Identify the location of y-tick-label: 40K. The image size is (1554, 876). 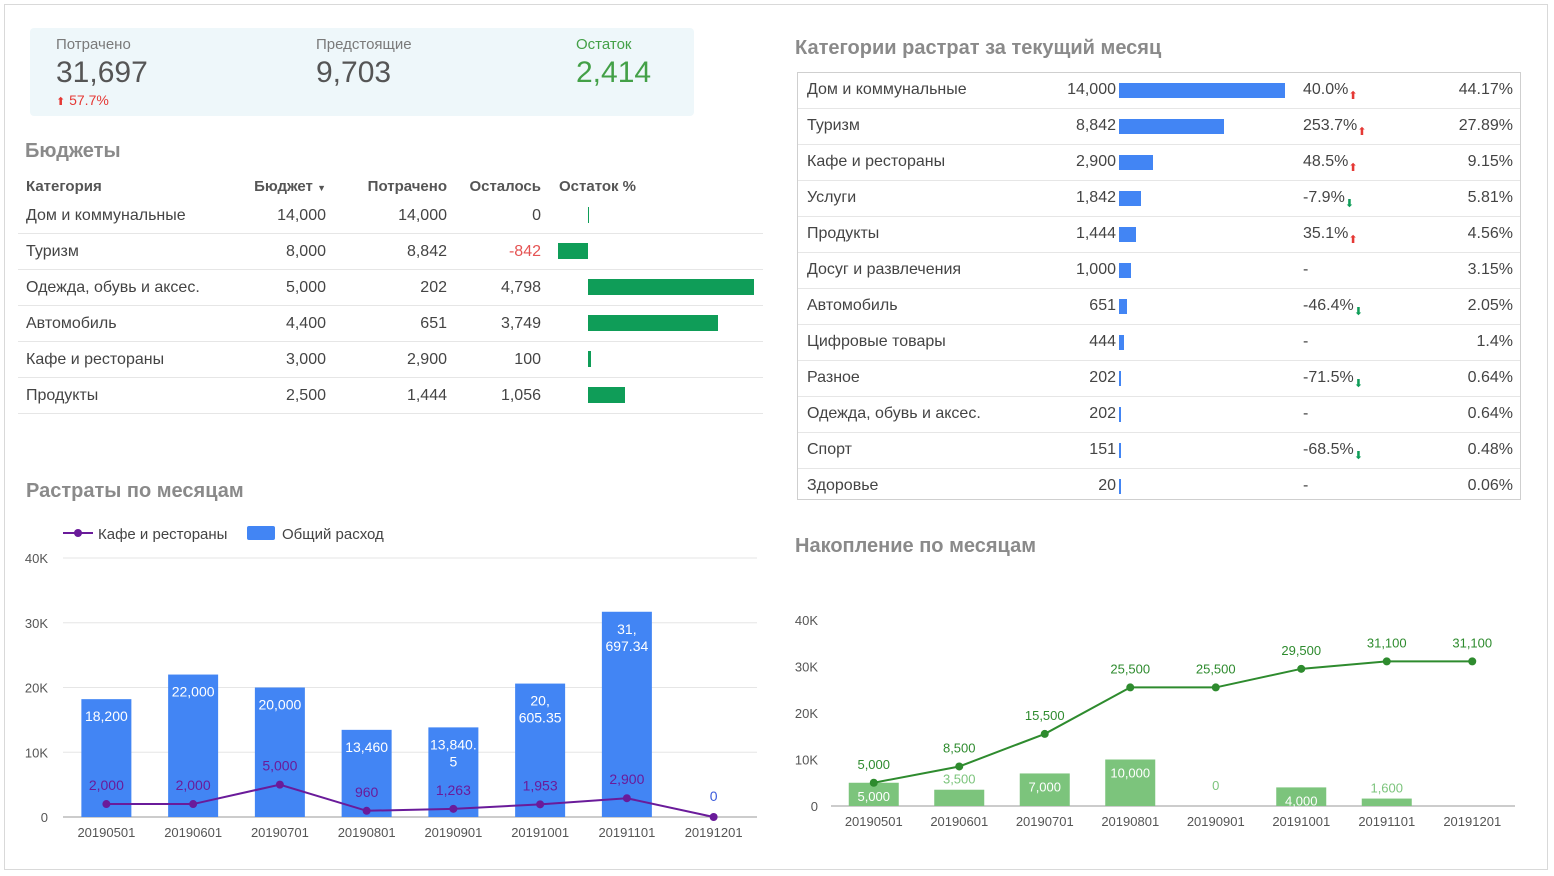
(36, 558).